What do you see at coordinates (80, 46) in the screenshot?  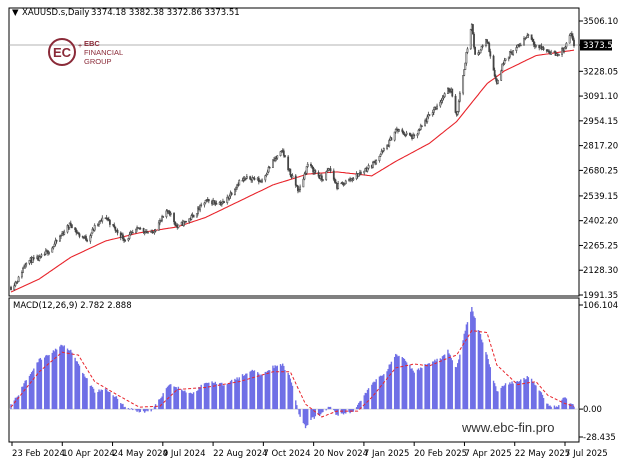 I see `logo-cross-icon: +` at bounding box center [80, 46].